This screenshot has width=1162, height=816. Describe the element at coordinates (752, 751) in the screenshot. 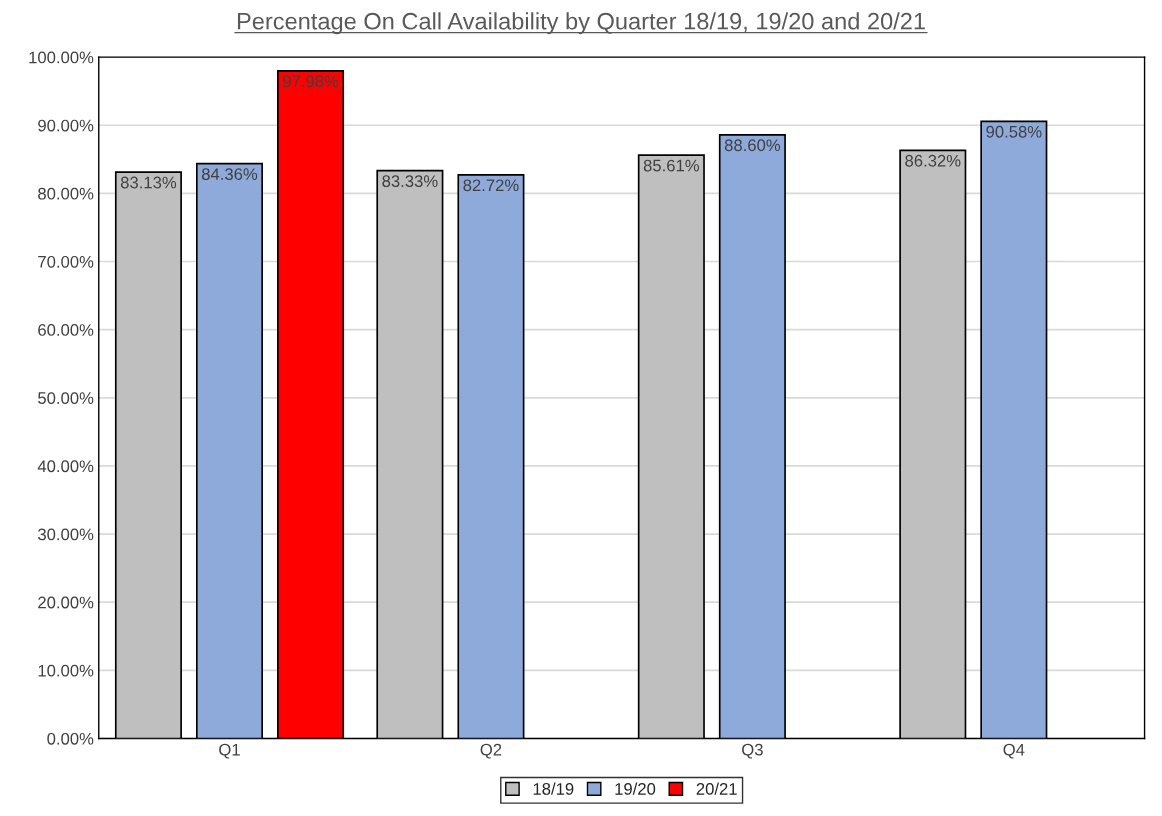

I see `x-tick-label: Q3` at that location.